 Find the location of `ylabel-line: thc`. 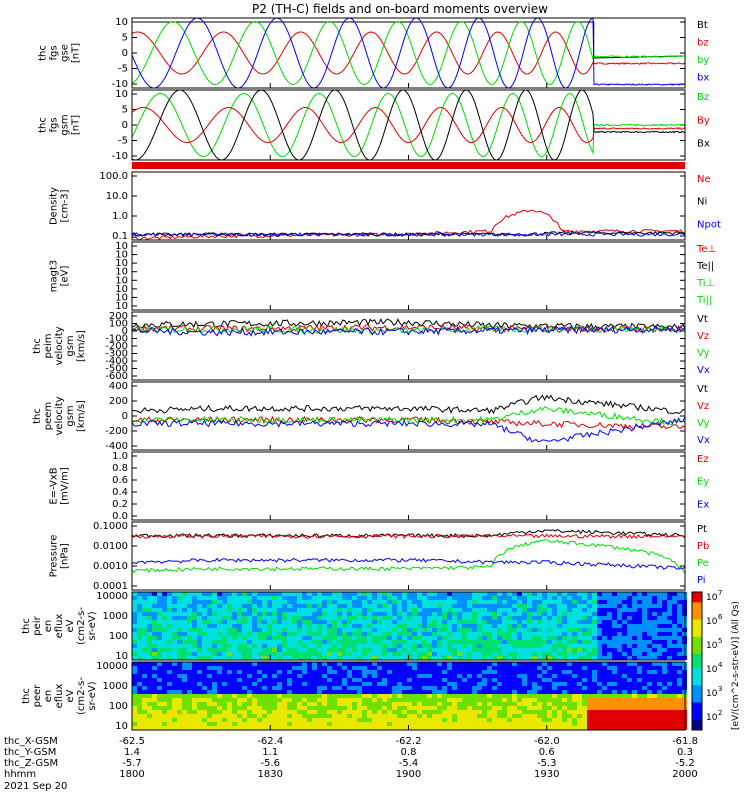

ylabel-line: thc is located at coordinates (26, 696).